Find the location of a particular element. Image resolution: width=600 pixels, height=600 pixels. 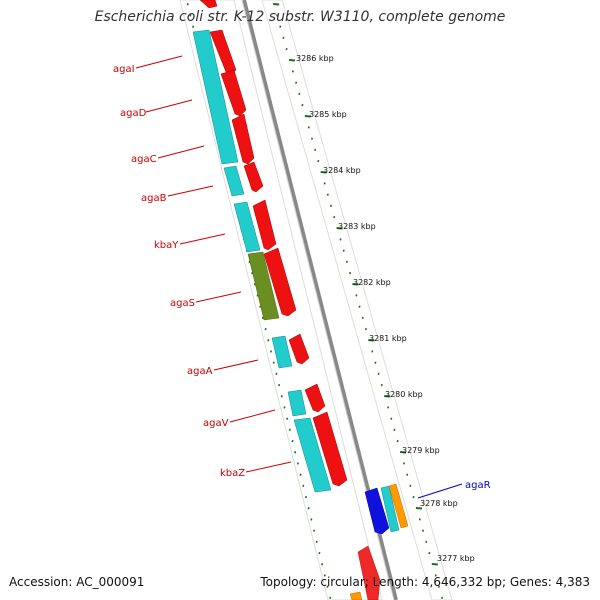

gene-label-agaV: agaV is located at coordinates (216, 423).